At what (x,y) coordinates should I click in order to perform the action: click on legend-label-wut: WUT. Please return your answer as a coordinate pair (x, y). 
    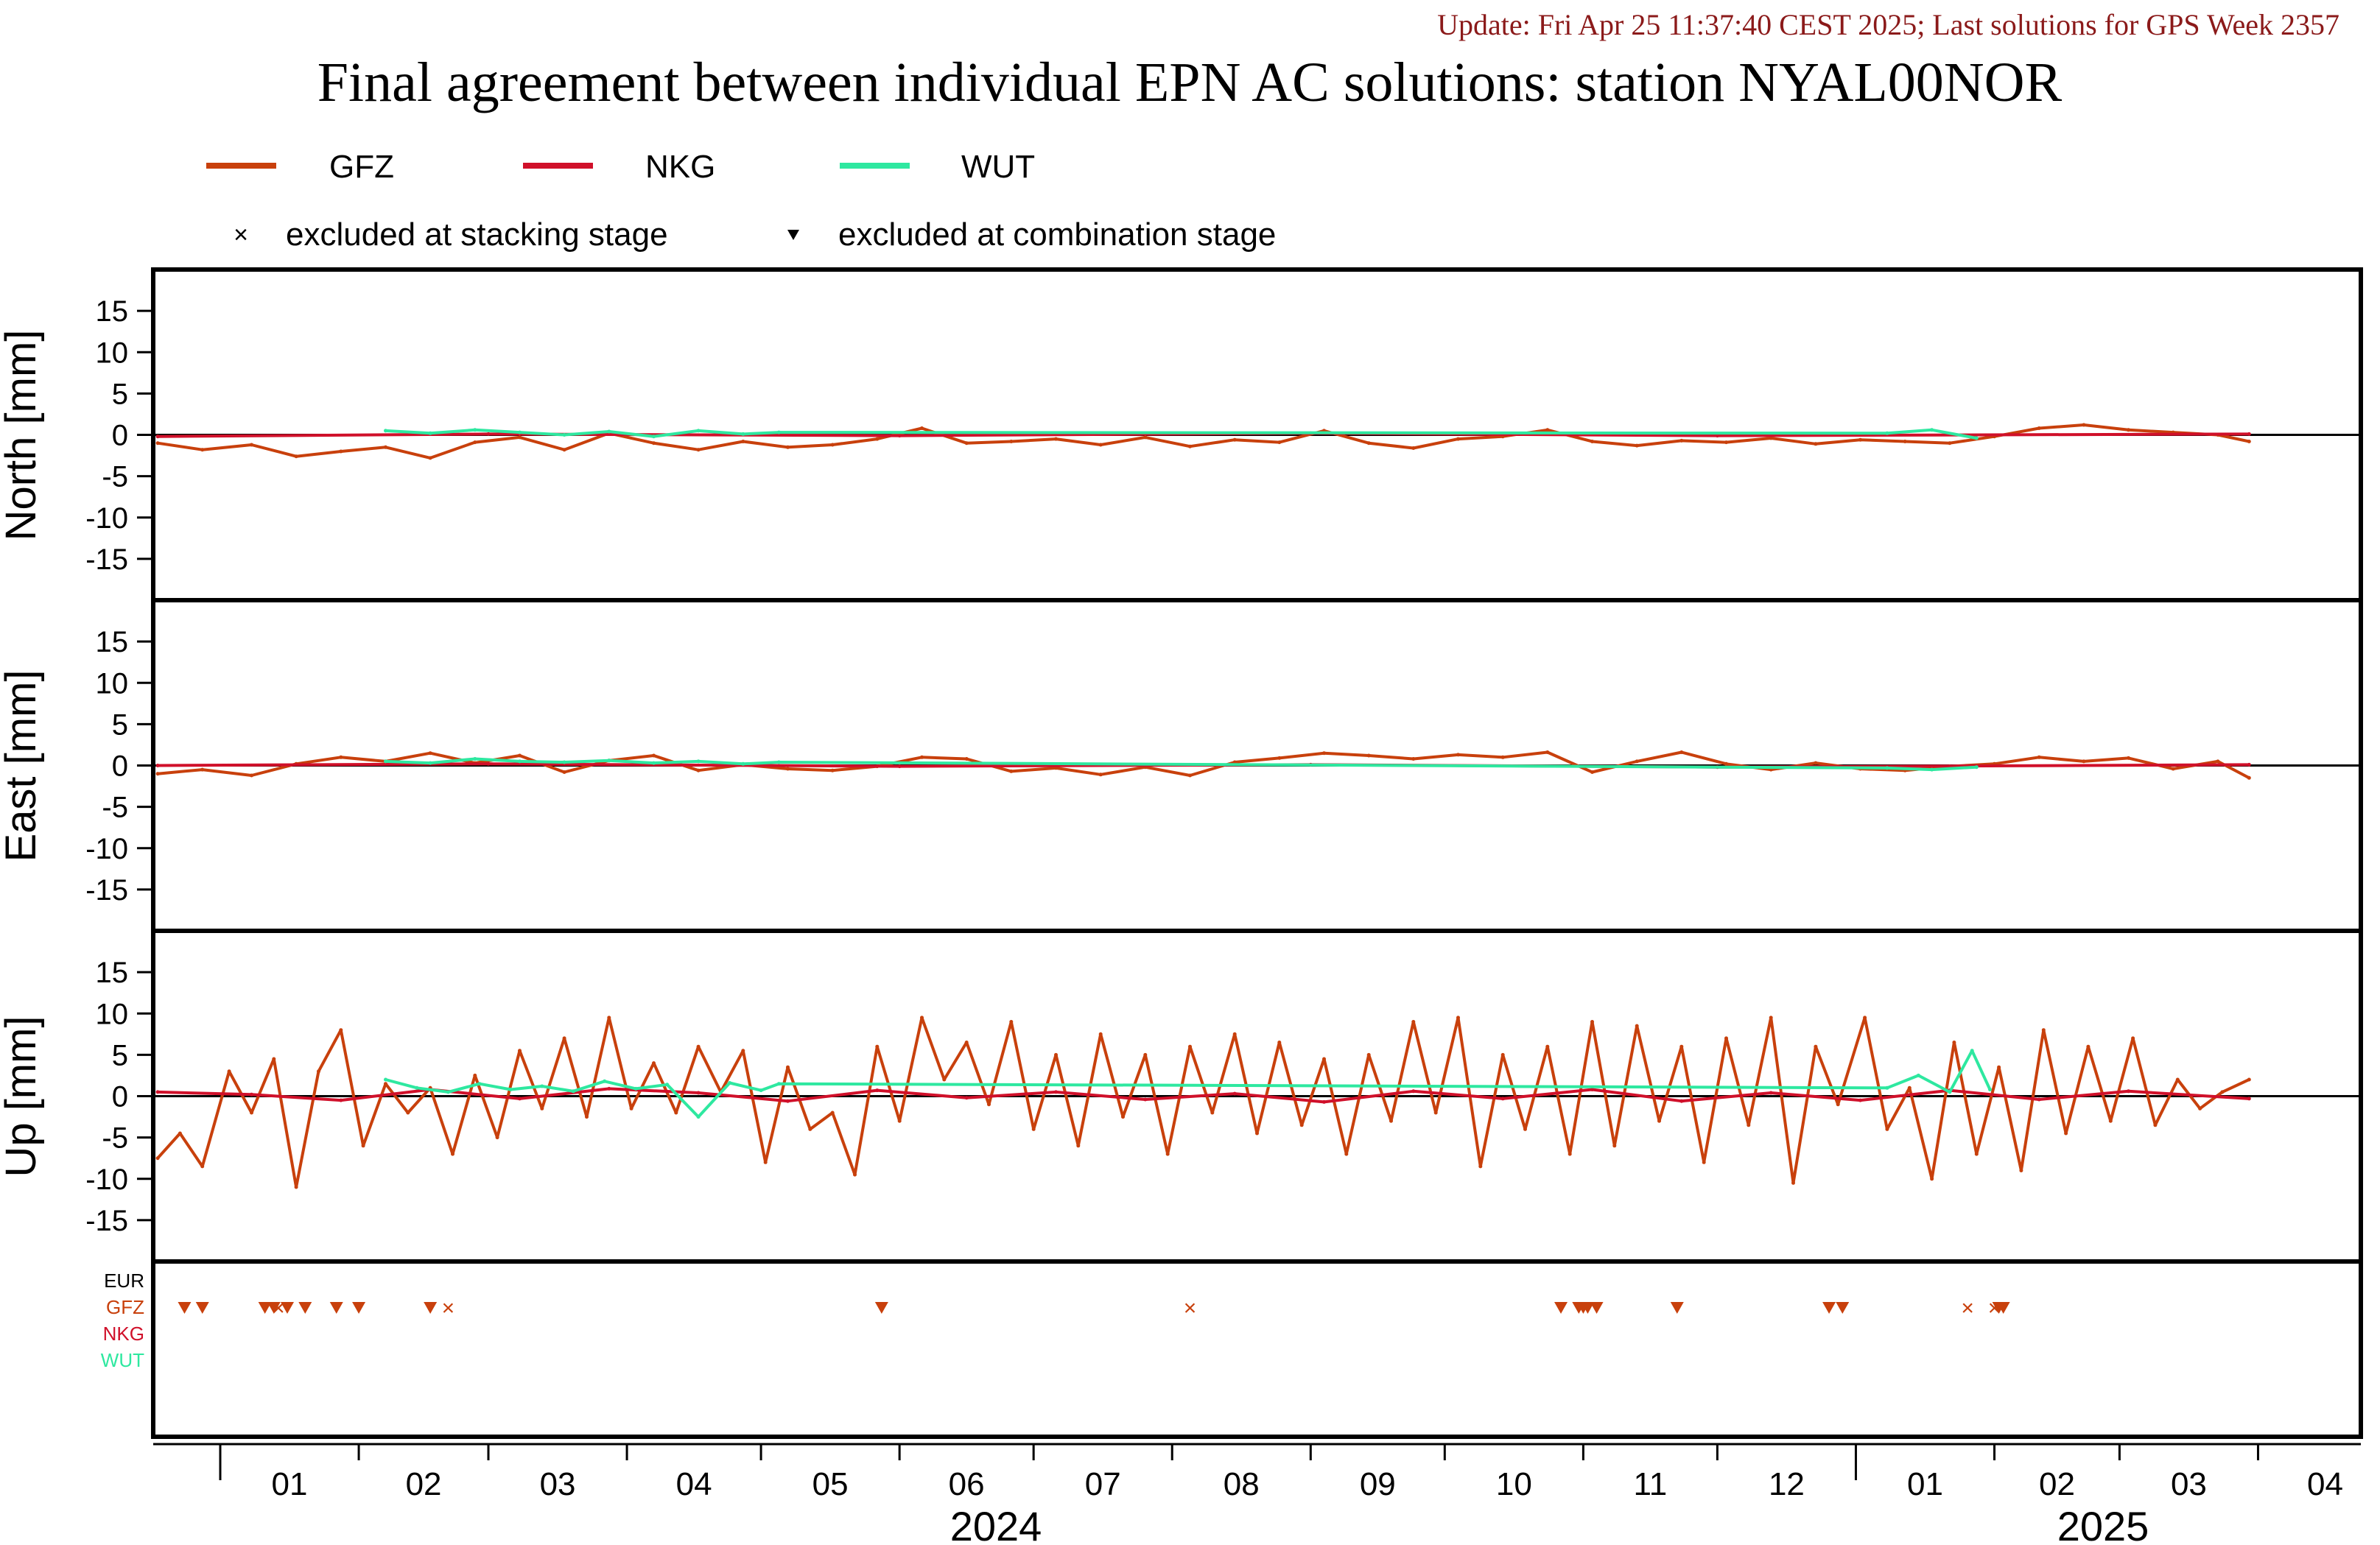
    Looking at the image, I should click on (998, 167).